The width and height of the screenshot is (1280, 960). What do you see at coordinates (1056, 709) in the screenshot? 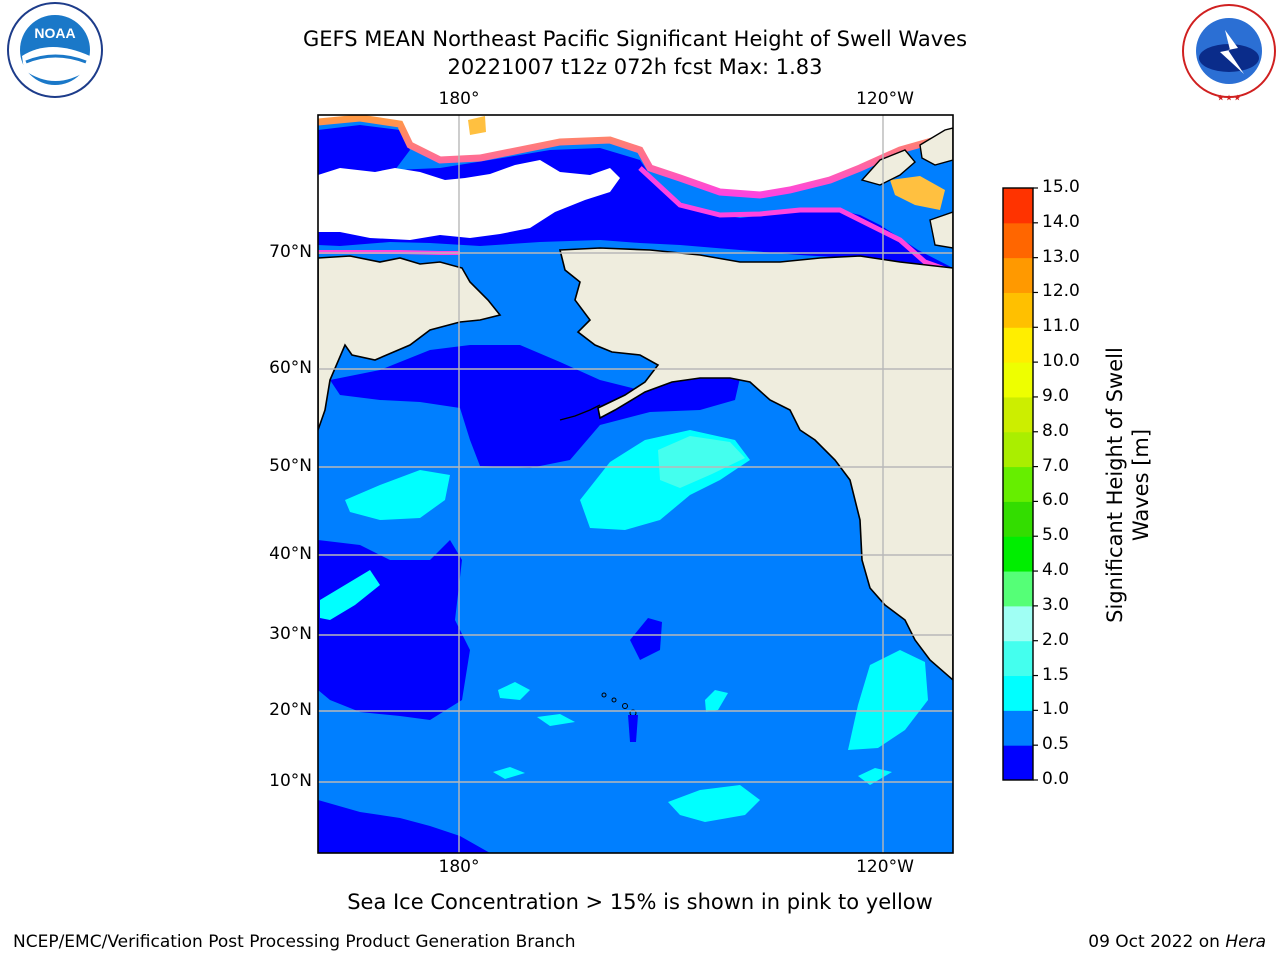
I see `colorbar-tick-label: 1.0` at bounding box center [1056, 709].